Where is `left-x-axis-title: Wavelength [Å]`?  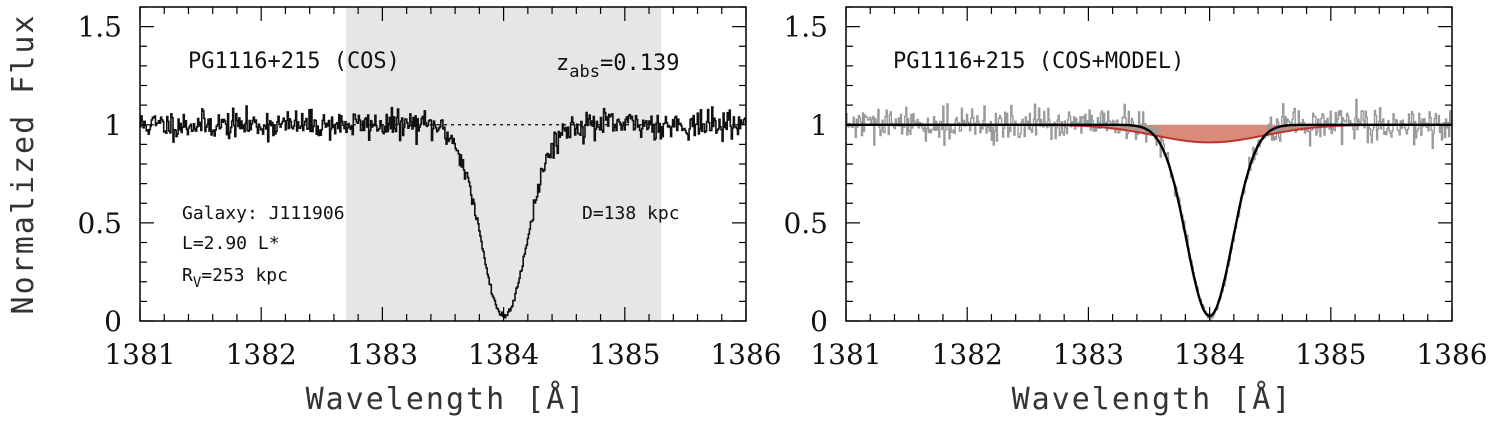 left-x-axis-title: Wavelength [Å] is located at coordinates (446, 399).